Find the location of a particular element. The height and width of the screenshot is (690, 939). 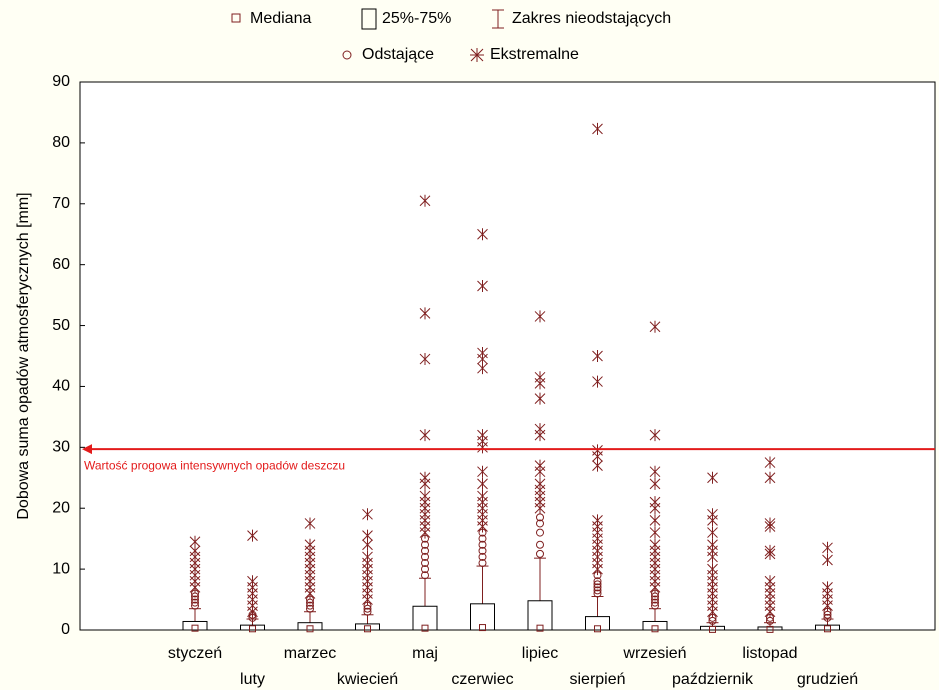

x-tick-label: marzec is located at coordinates (310, 653).